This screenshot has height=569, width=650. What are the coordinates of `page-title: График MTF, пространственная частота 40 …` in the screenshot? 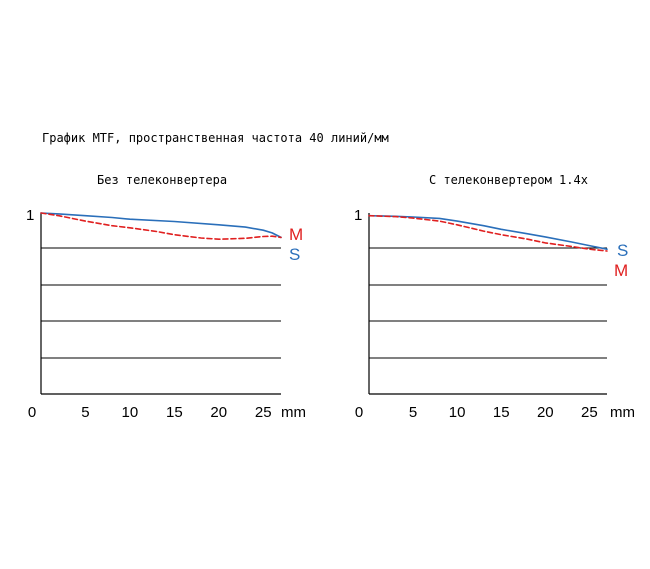 It's located at (215, 138).